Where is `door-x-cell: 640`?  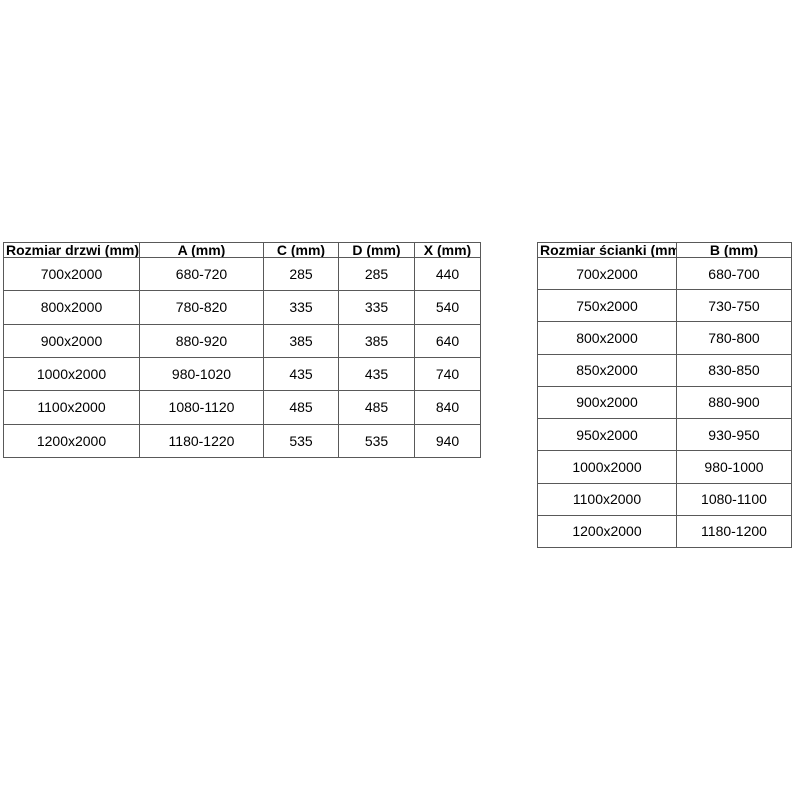
door-x-cell: 640 is located at coordinates (447, 340).